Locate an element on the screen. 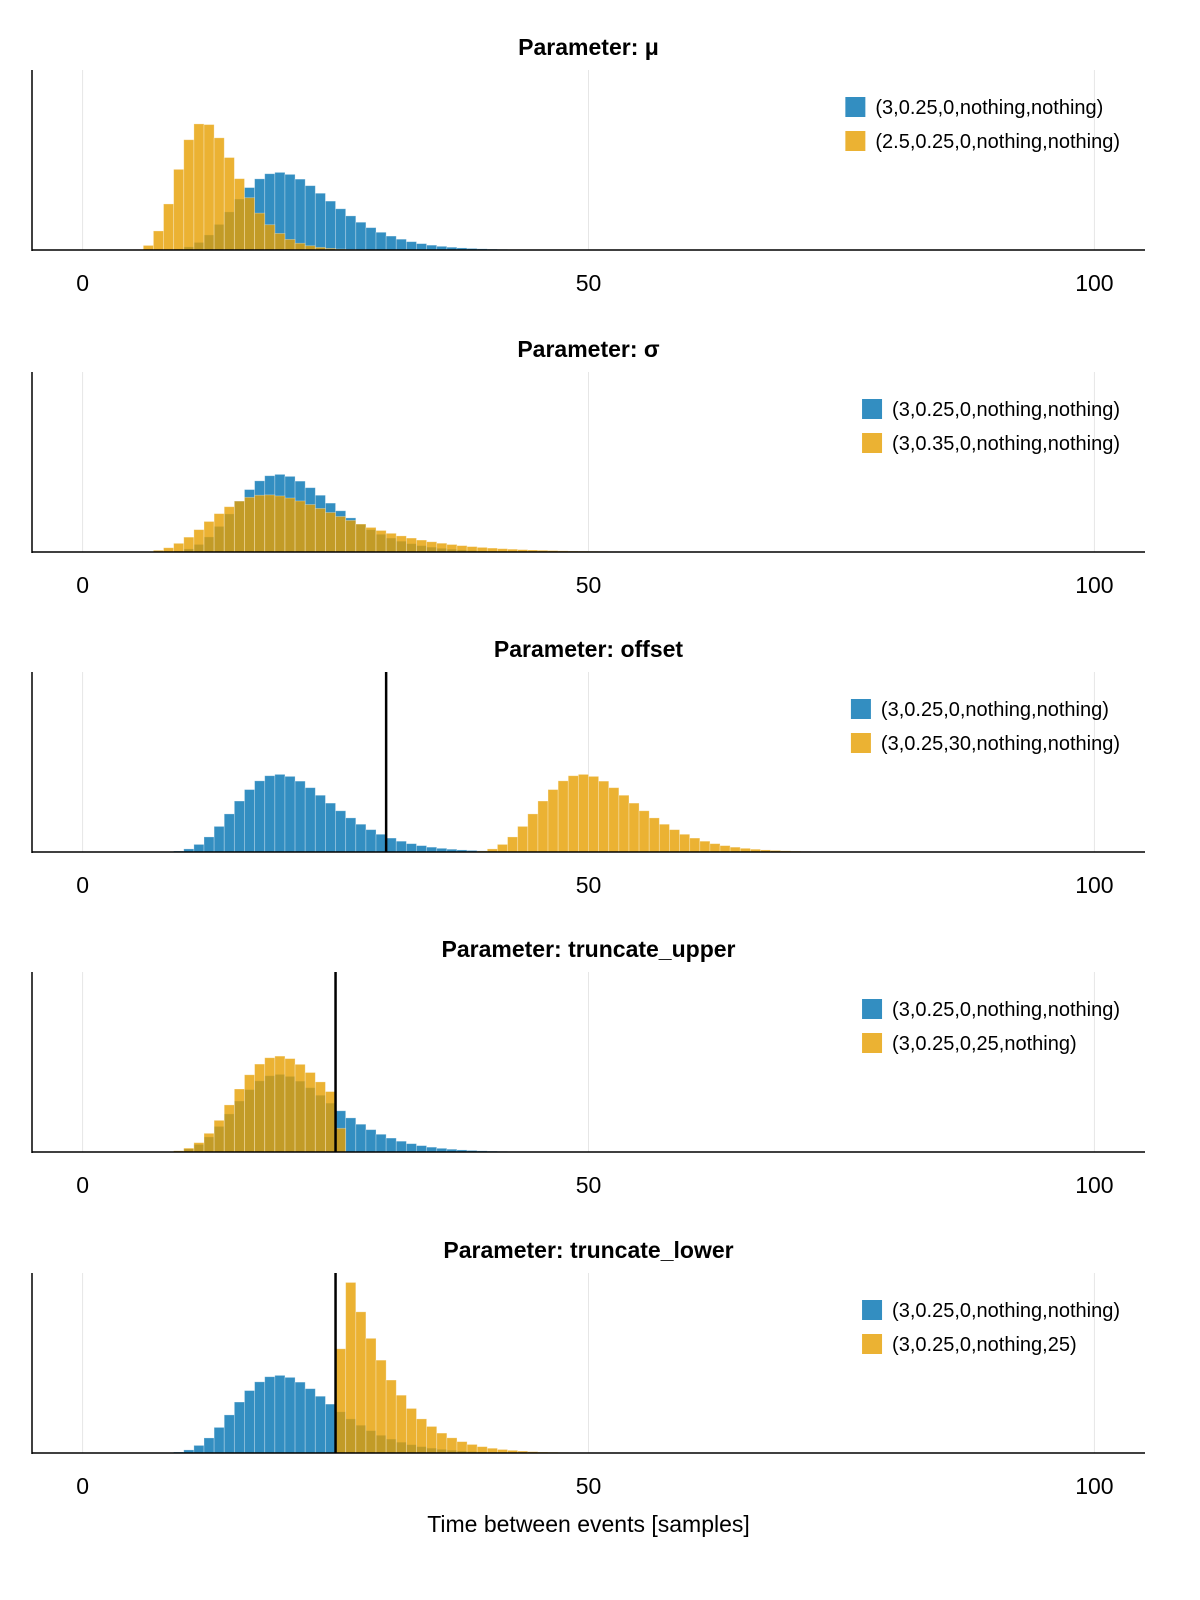  panel-title: Parameter: truncate_lower is located at coordinates (588, 1250).